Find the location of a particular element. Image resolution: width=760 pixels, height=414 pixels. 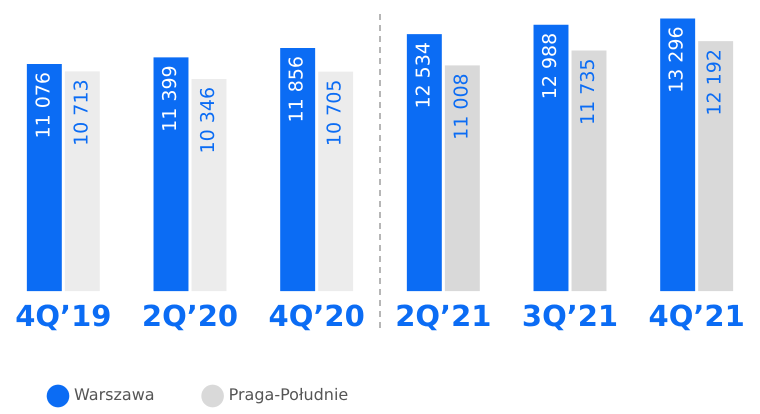

legend-label: Praga-Południe is located at coordinates (288, 394).